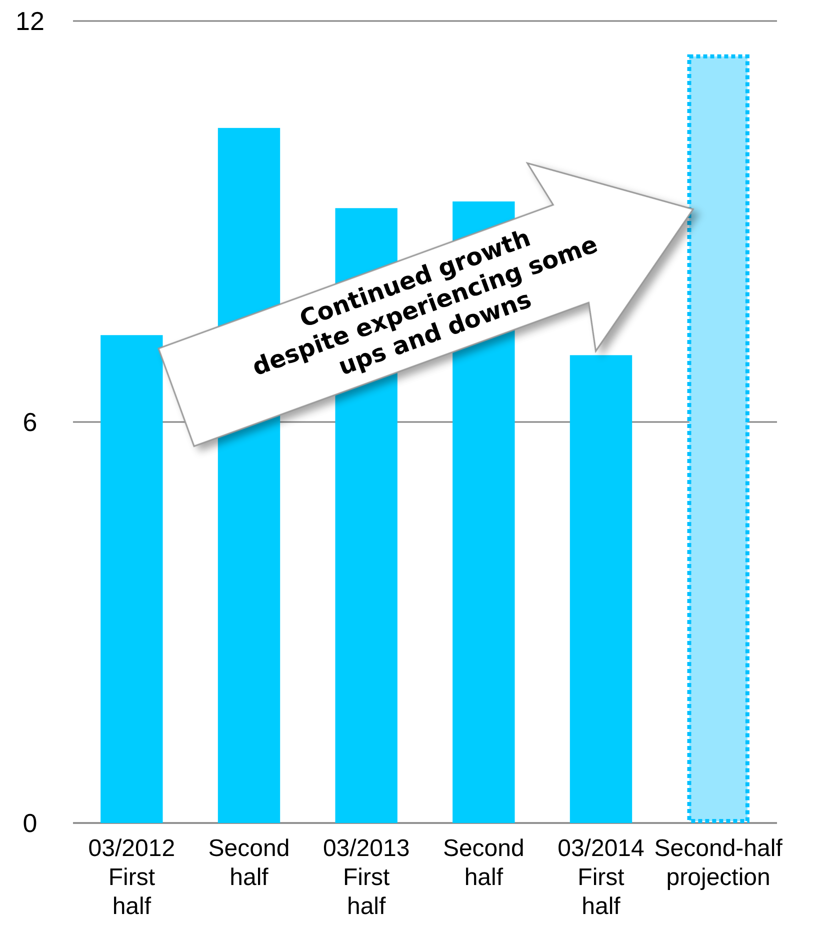 The width and height of the screenshot is (827, 925). What do you see at coordinates (601, 877) in the screenshot?
I see `x-tick-label: 03/2014 First half` at bounding box center [601, 877].